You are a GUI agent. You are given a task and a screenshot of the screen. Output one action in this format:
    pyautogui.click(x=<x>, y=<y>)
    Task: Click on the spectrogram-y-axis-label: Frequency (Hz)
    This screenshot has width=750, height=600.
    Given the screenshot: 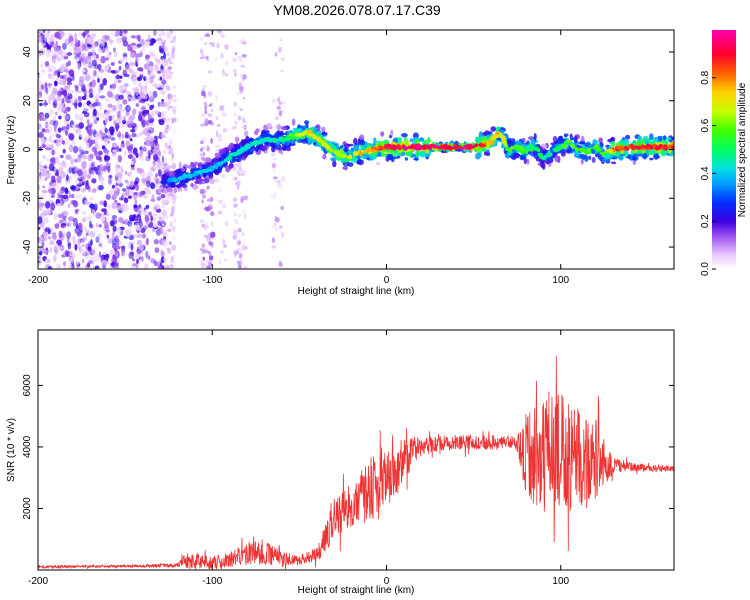 What is the action you would take?
    pyautogui.click(x=11, y=150)
    